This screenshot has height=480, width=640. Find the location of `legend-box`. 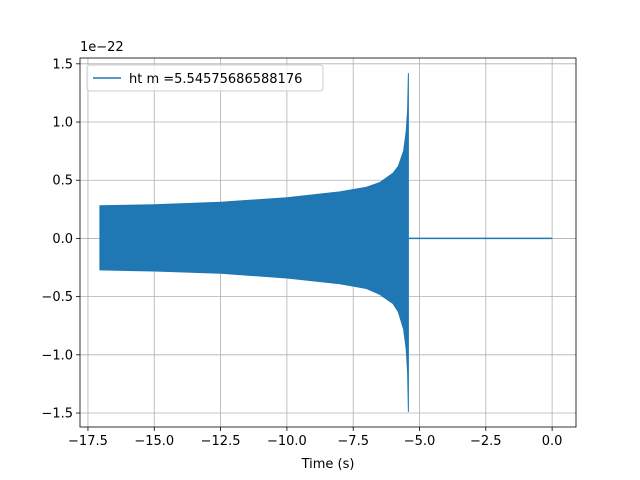

legend-box is located at coordinates (205, 78).